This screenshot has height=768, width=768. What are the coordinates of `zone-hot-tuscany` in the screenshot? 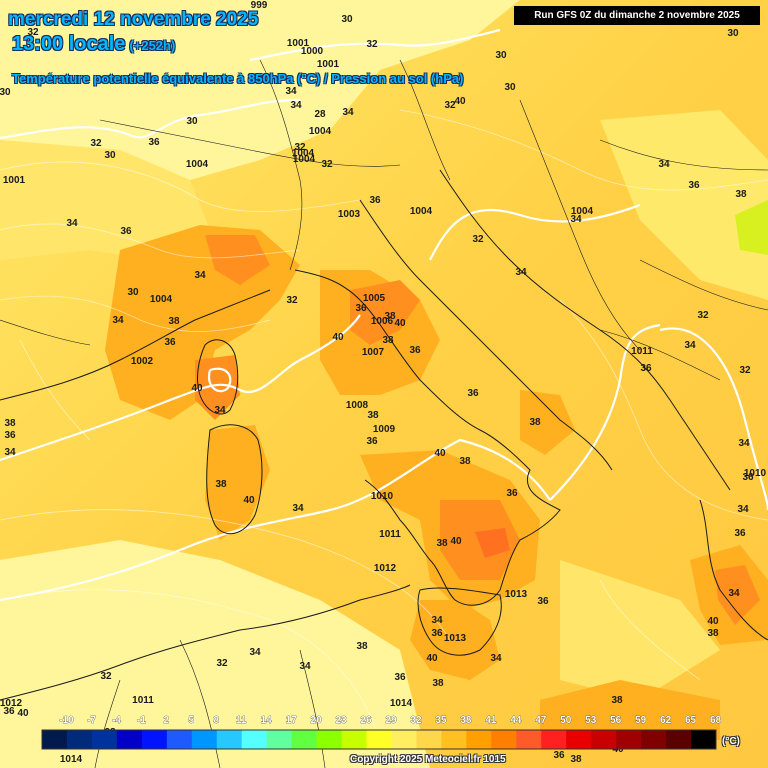 It's located at (385, 312).